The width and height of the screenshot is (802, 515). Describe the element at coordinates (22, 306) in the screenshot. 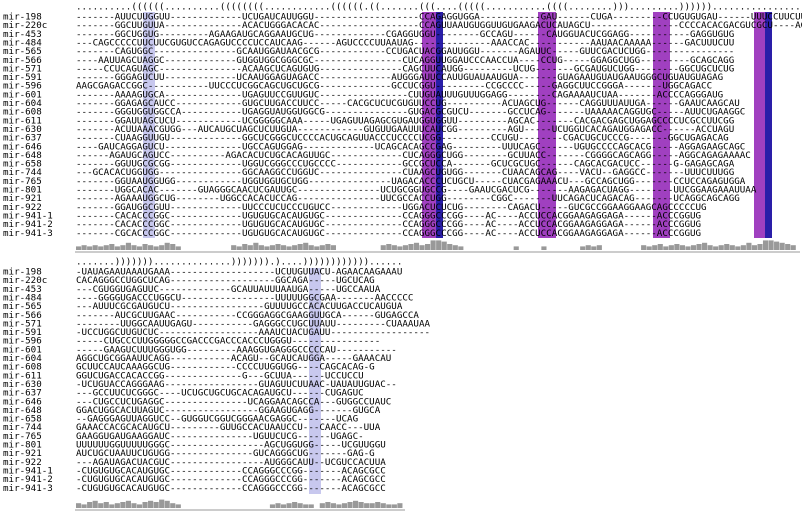

I see `sequence-name: mir-565` at that location.